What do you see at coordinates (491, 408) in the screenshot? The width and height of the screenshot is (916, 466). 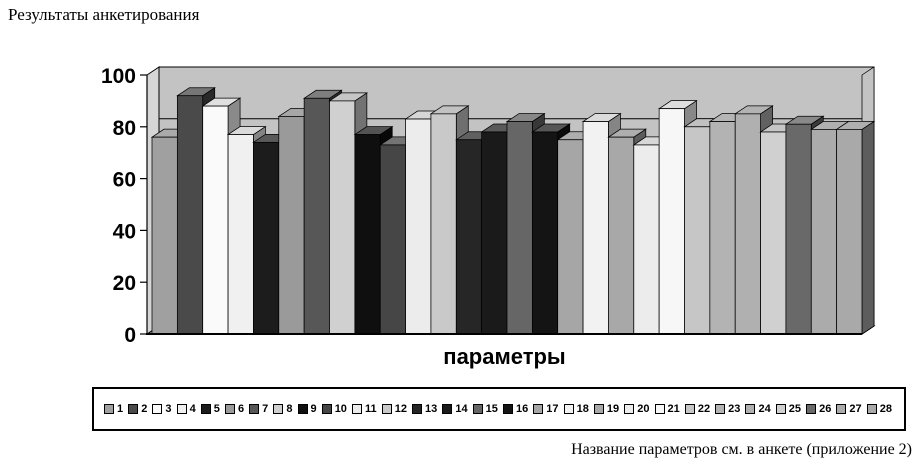 I see `legend-label-15: 15` at bounding box center [491, 408].